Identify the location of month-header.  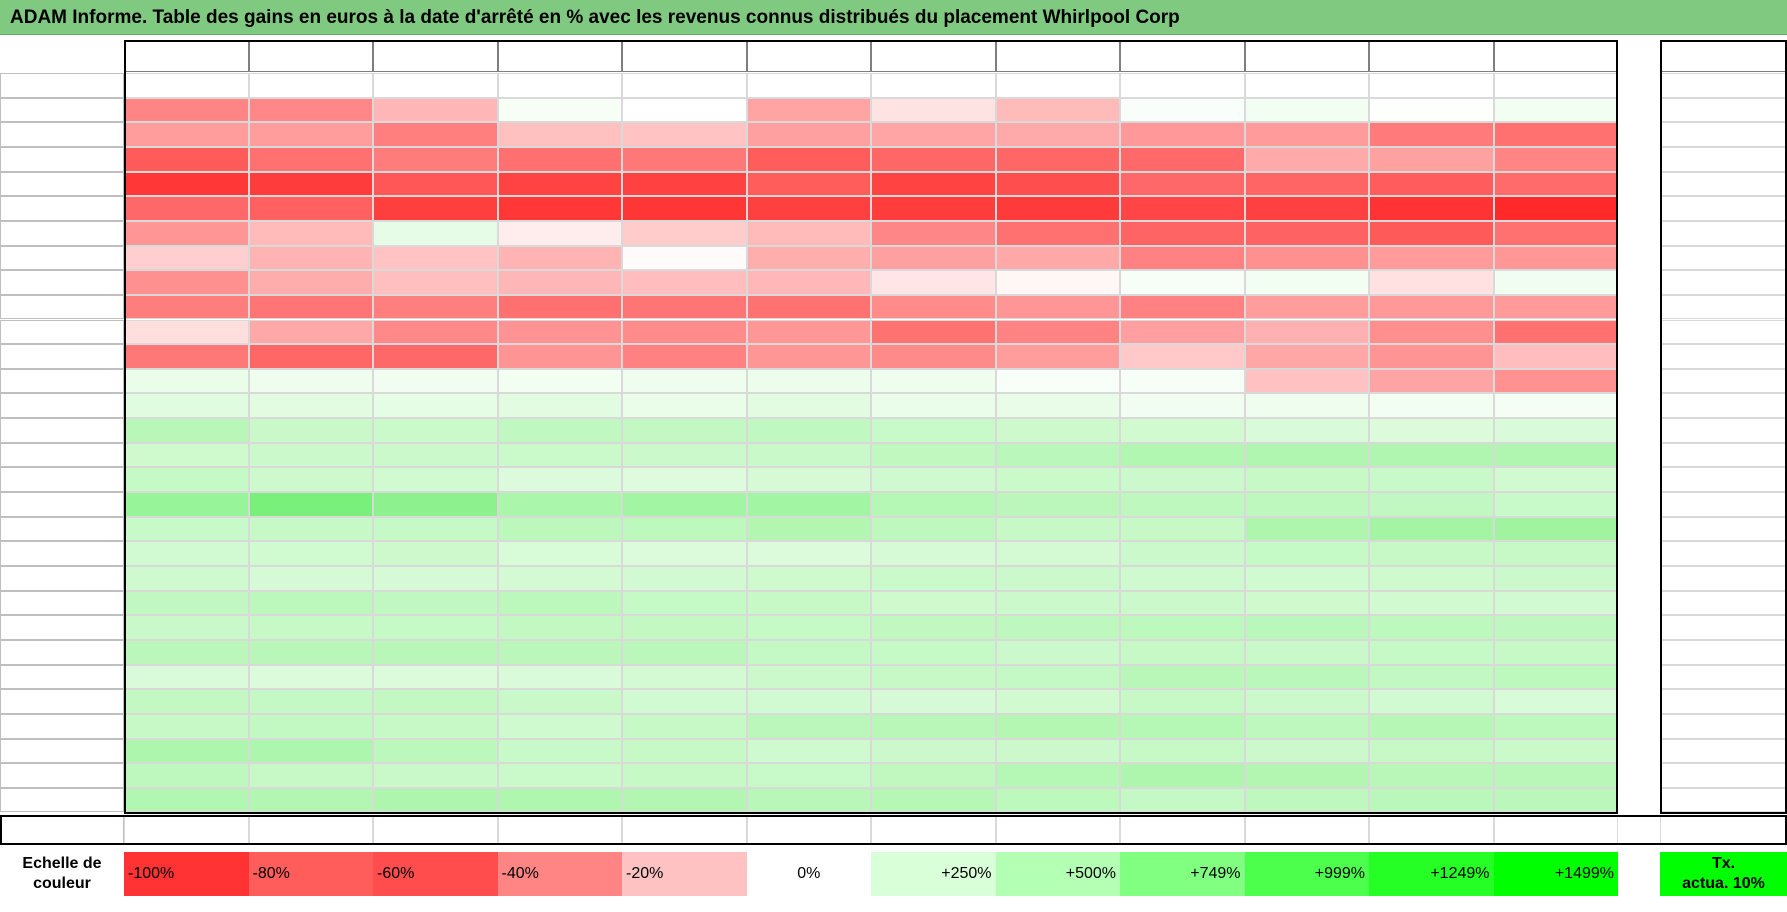
(435, 56).